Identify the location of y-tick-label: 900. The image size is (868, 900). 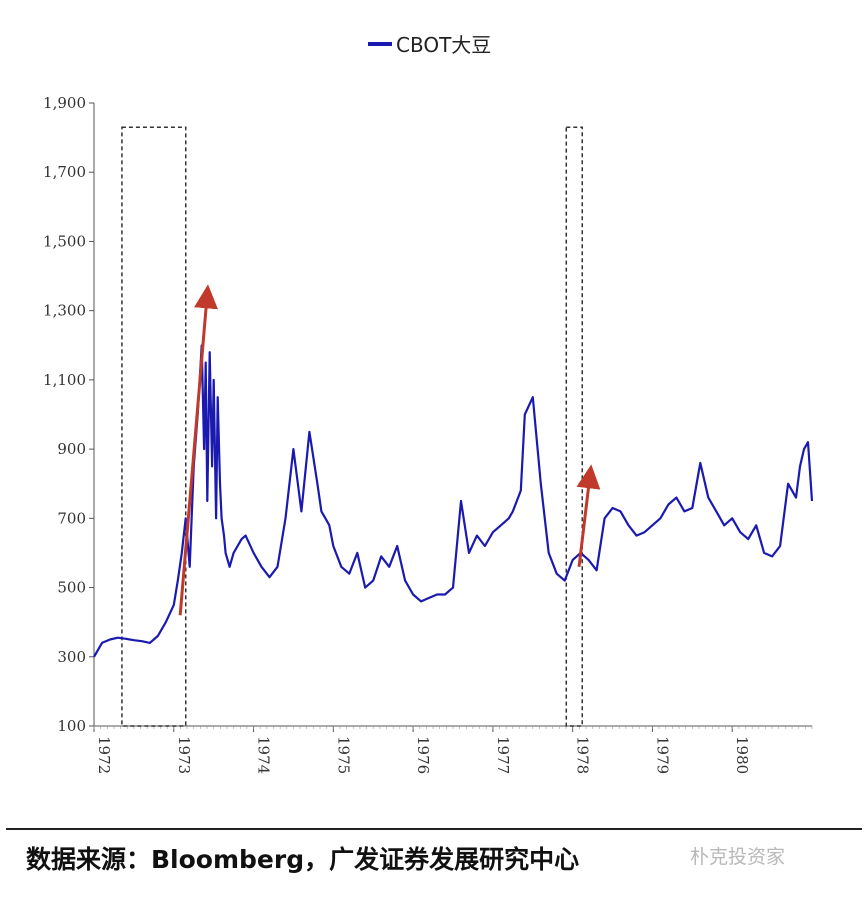
(71, 449).